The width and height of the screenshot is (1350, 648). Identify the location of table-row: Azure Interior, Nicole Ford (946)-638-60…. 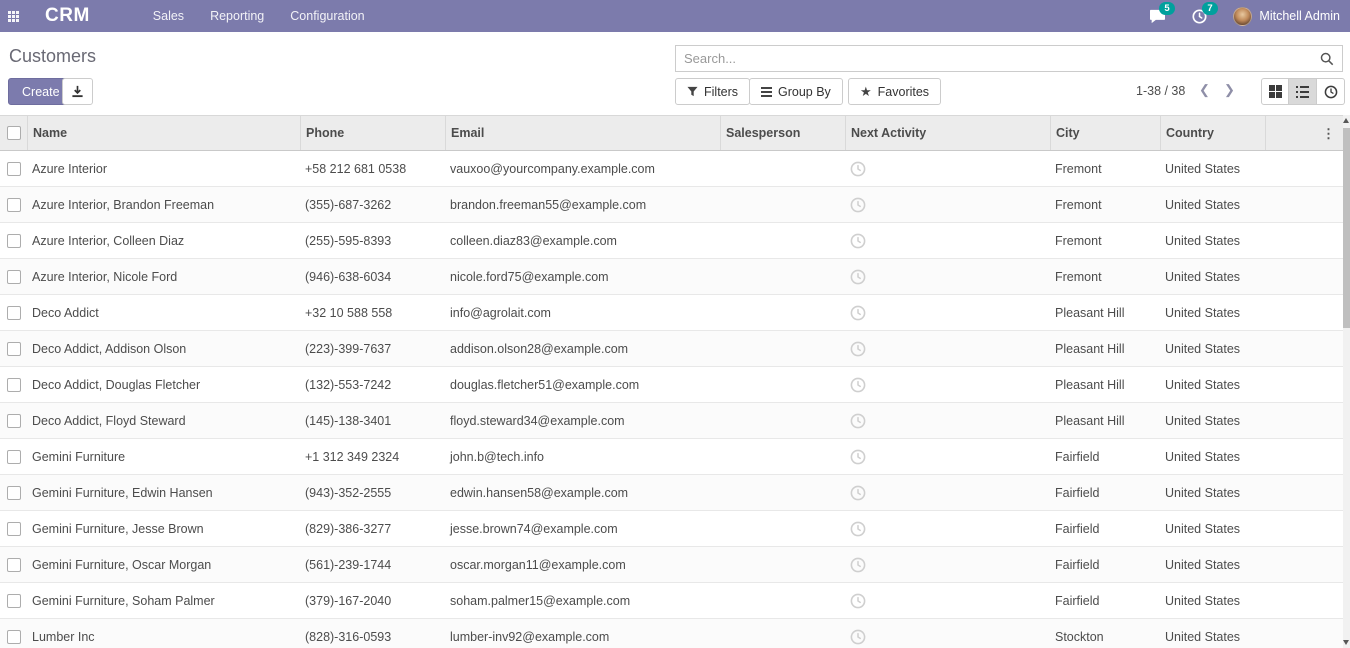
(671, 277).